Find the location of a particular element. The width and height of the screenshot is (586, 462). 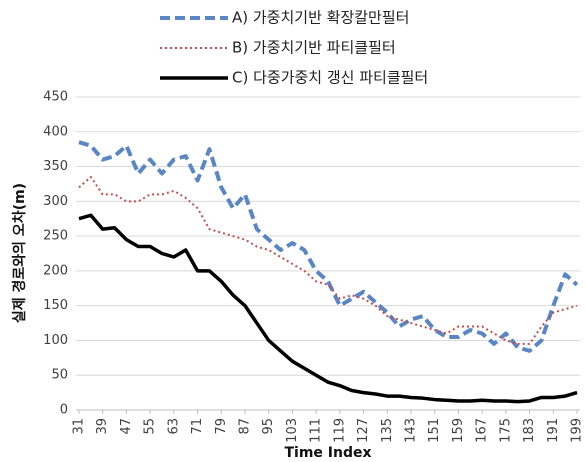

x-tick-label: 95 is located at coordinates (268, 426).